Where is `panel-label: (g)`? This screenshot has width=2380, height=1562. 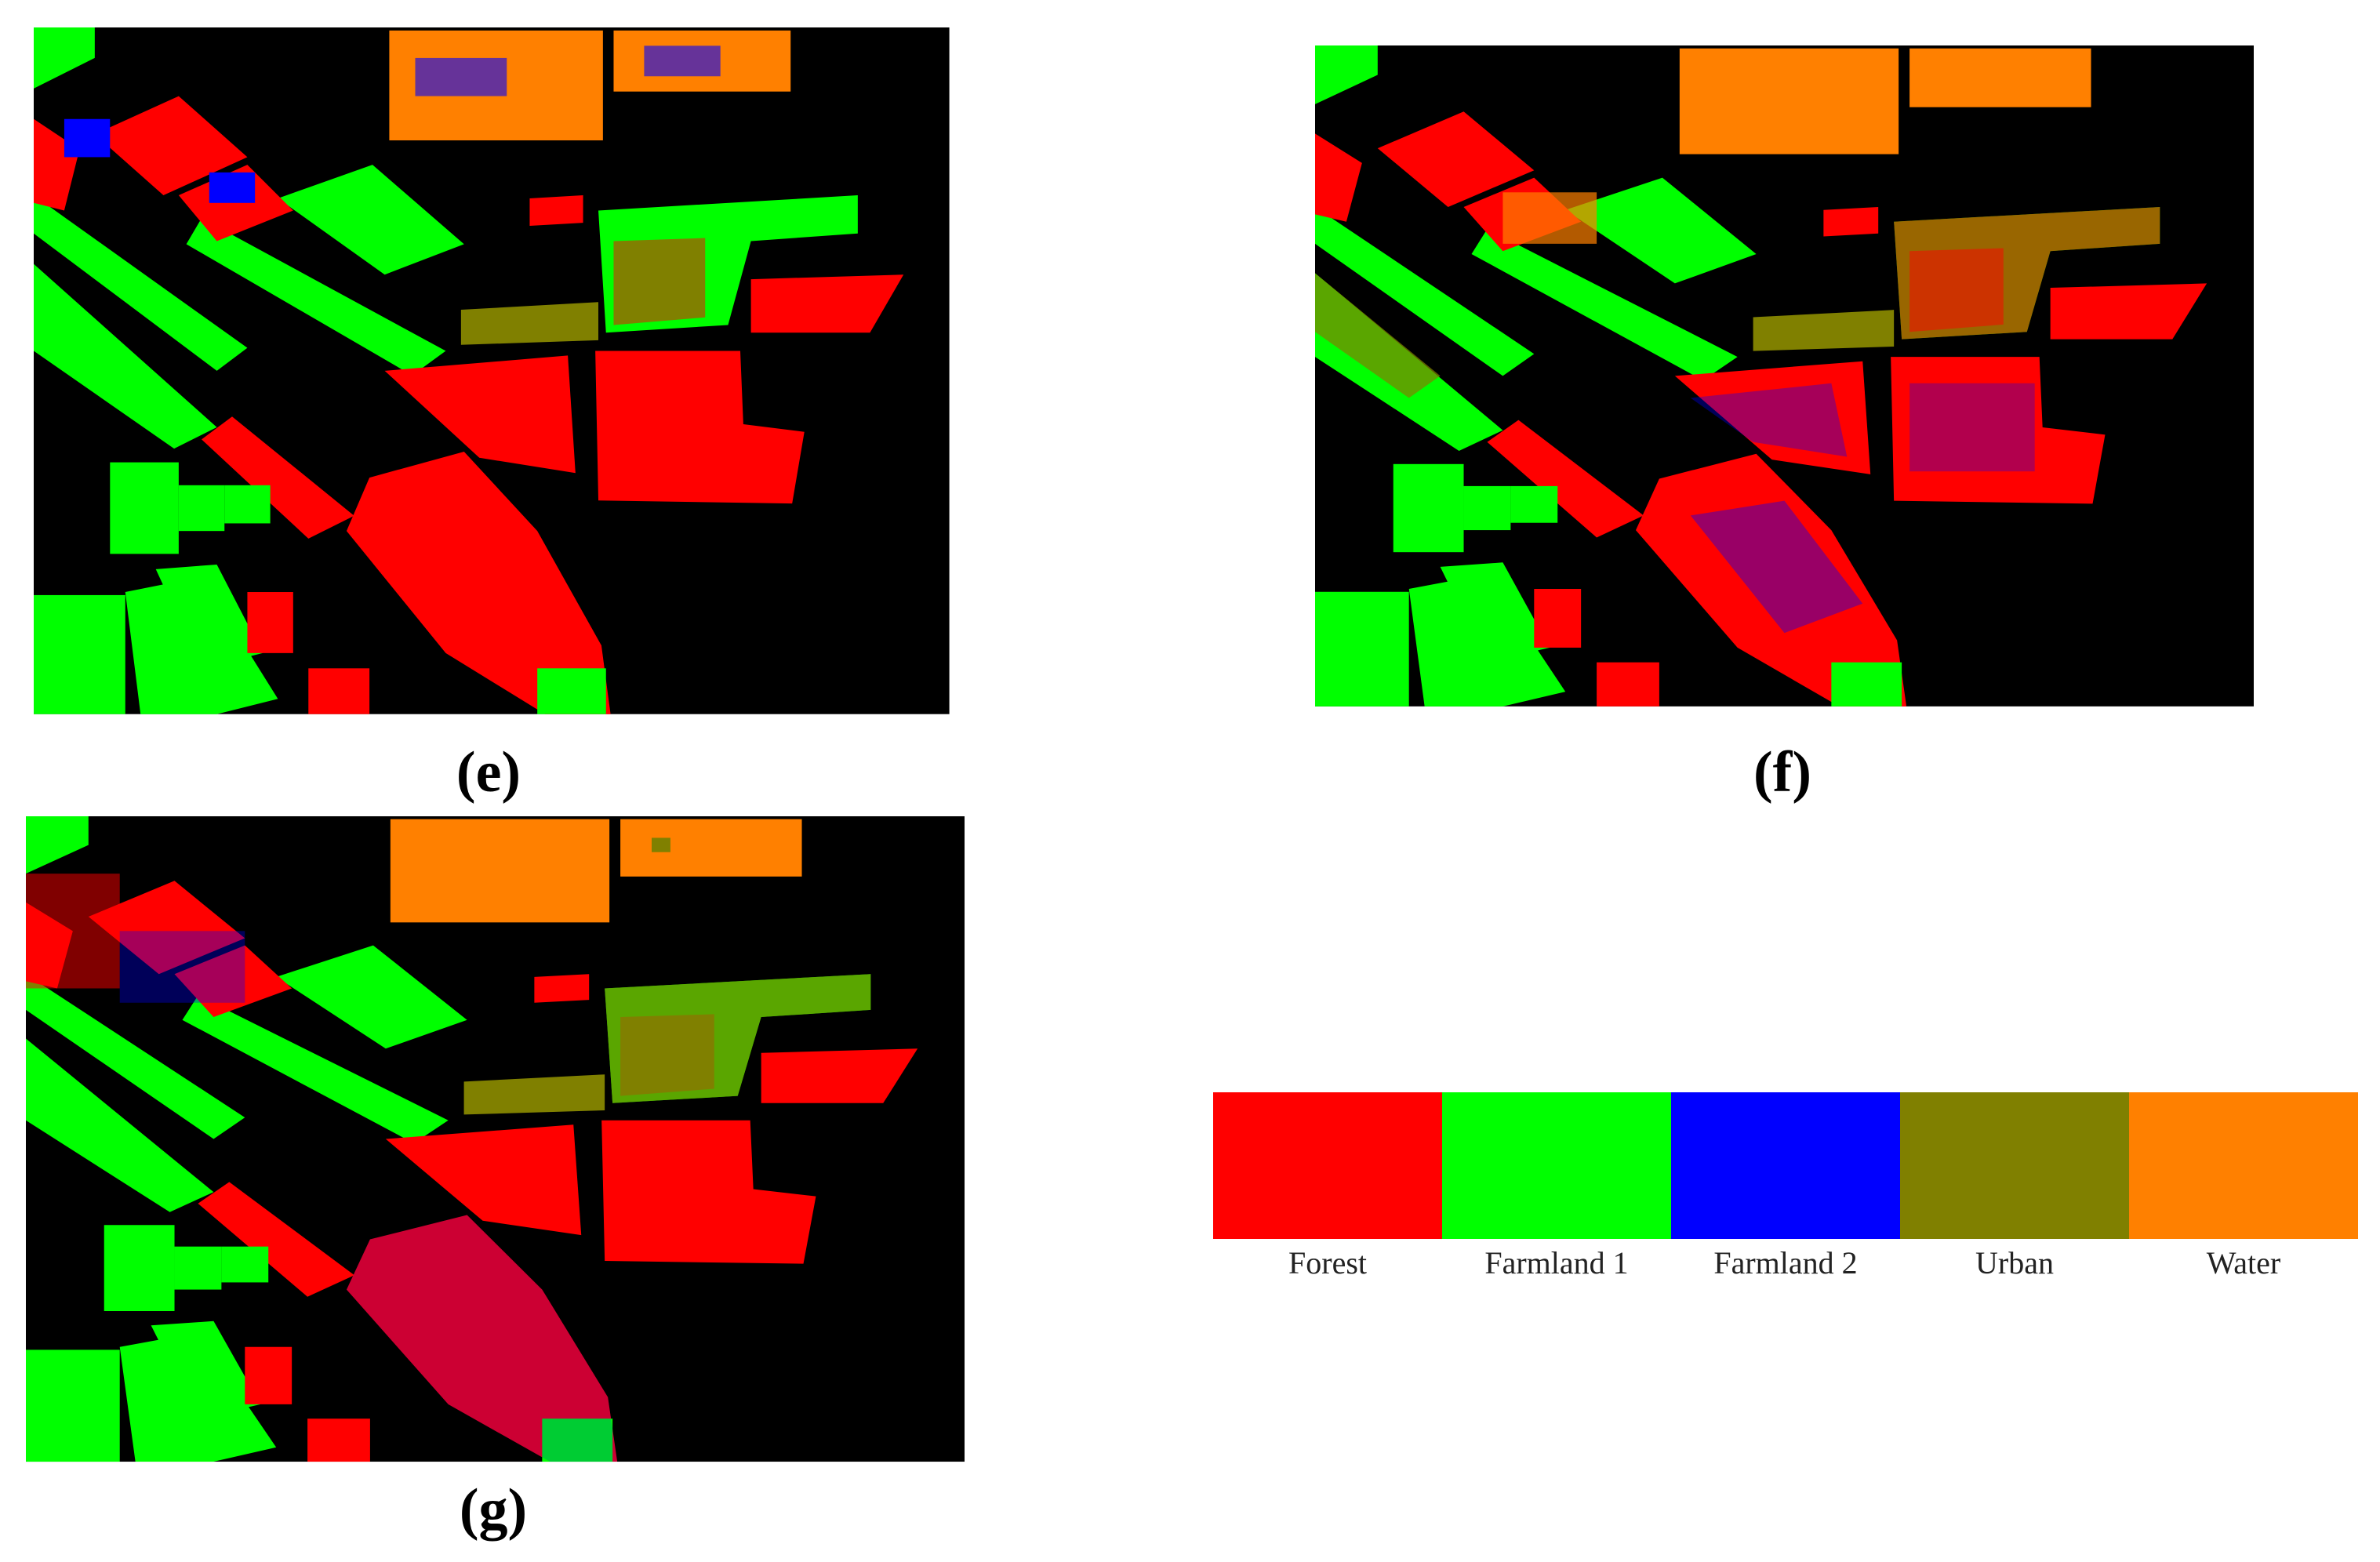
panel-label: (g) is located at coordinates (493, 1509).